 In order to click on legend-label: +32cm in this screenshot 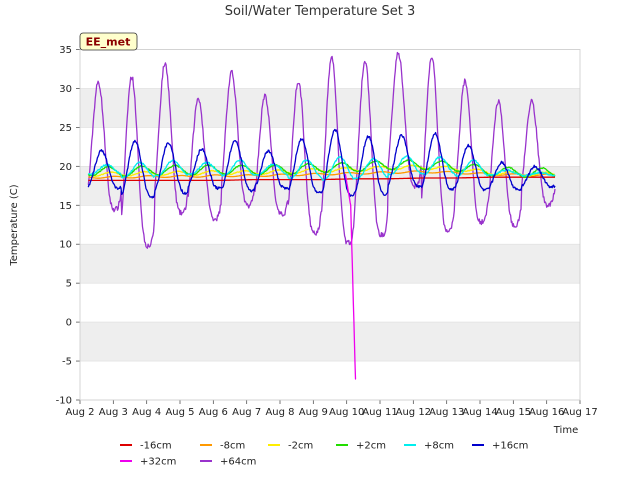, I will do `click(158, 462)`.